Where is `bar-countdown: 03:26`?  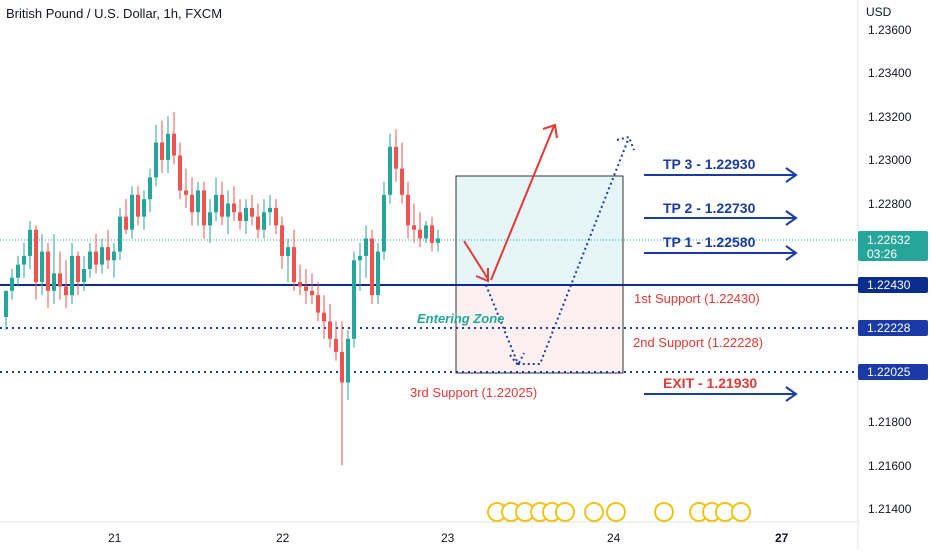 bar-countdown: 03:26 is located at coordinates (882, 254).